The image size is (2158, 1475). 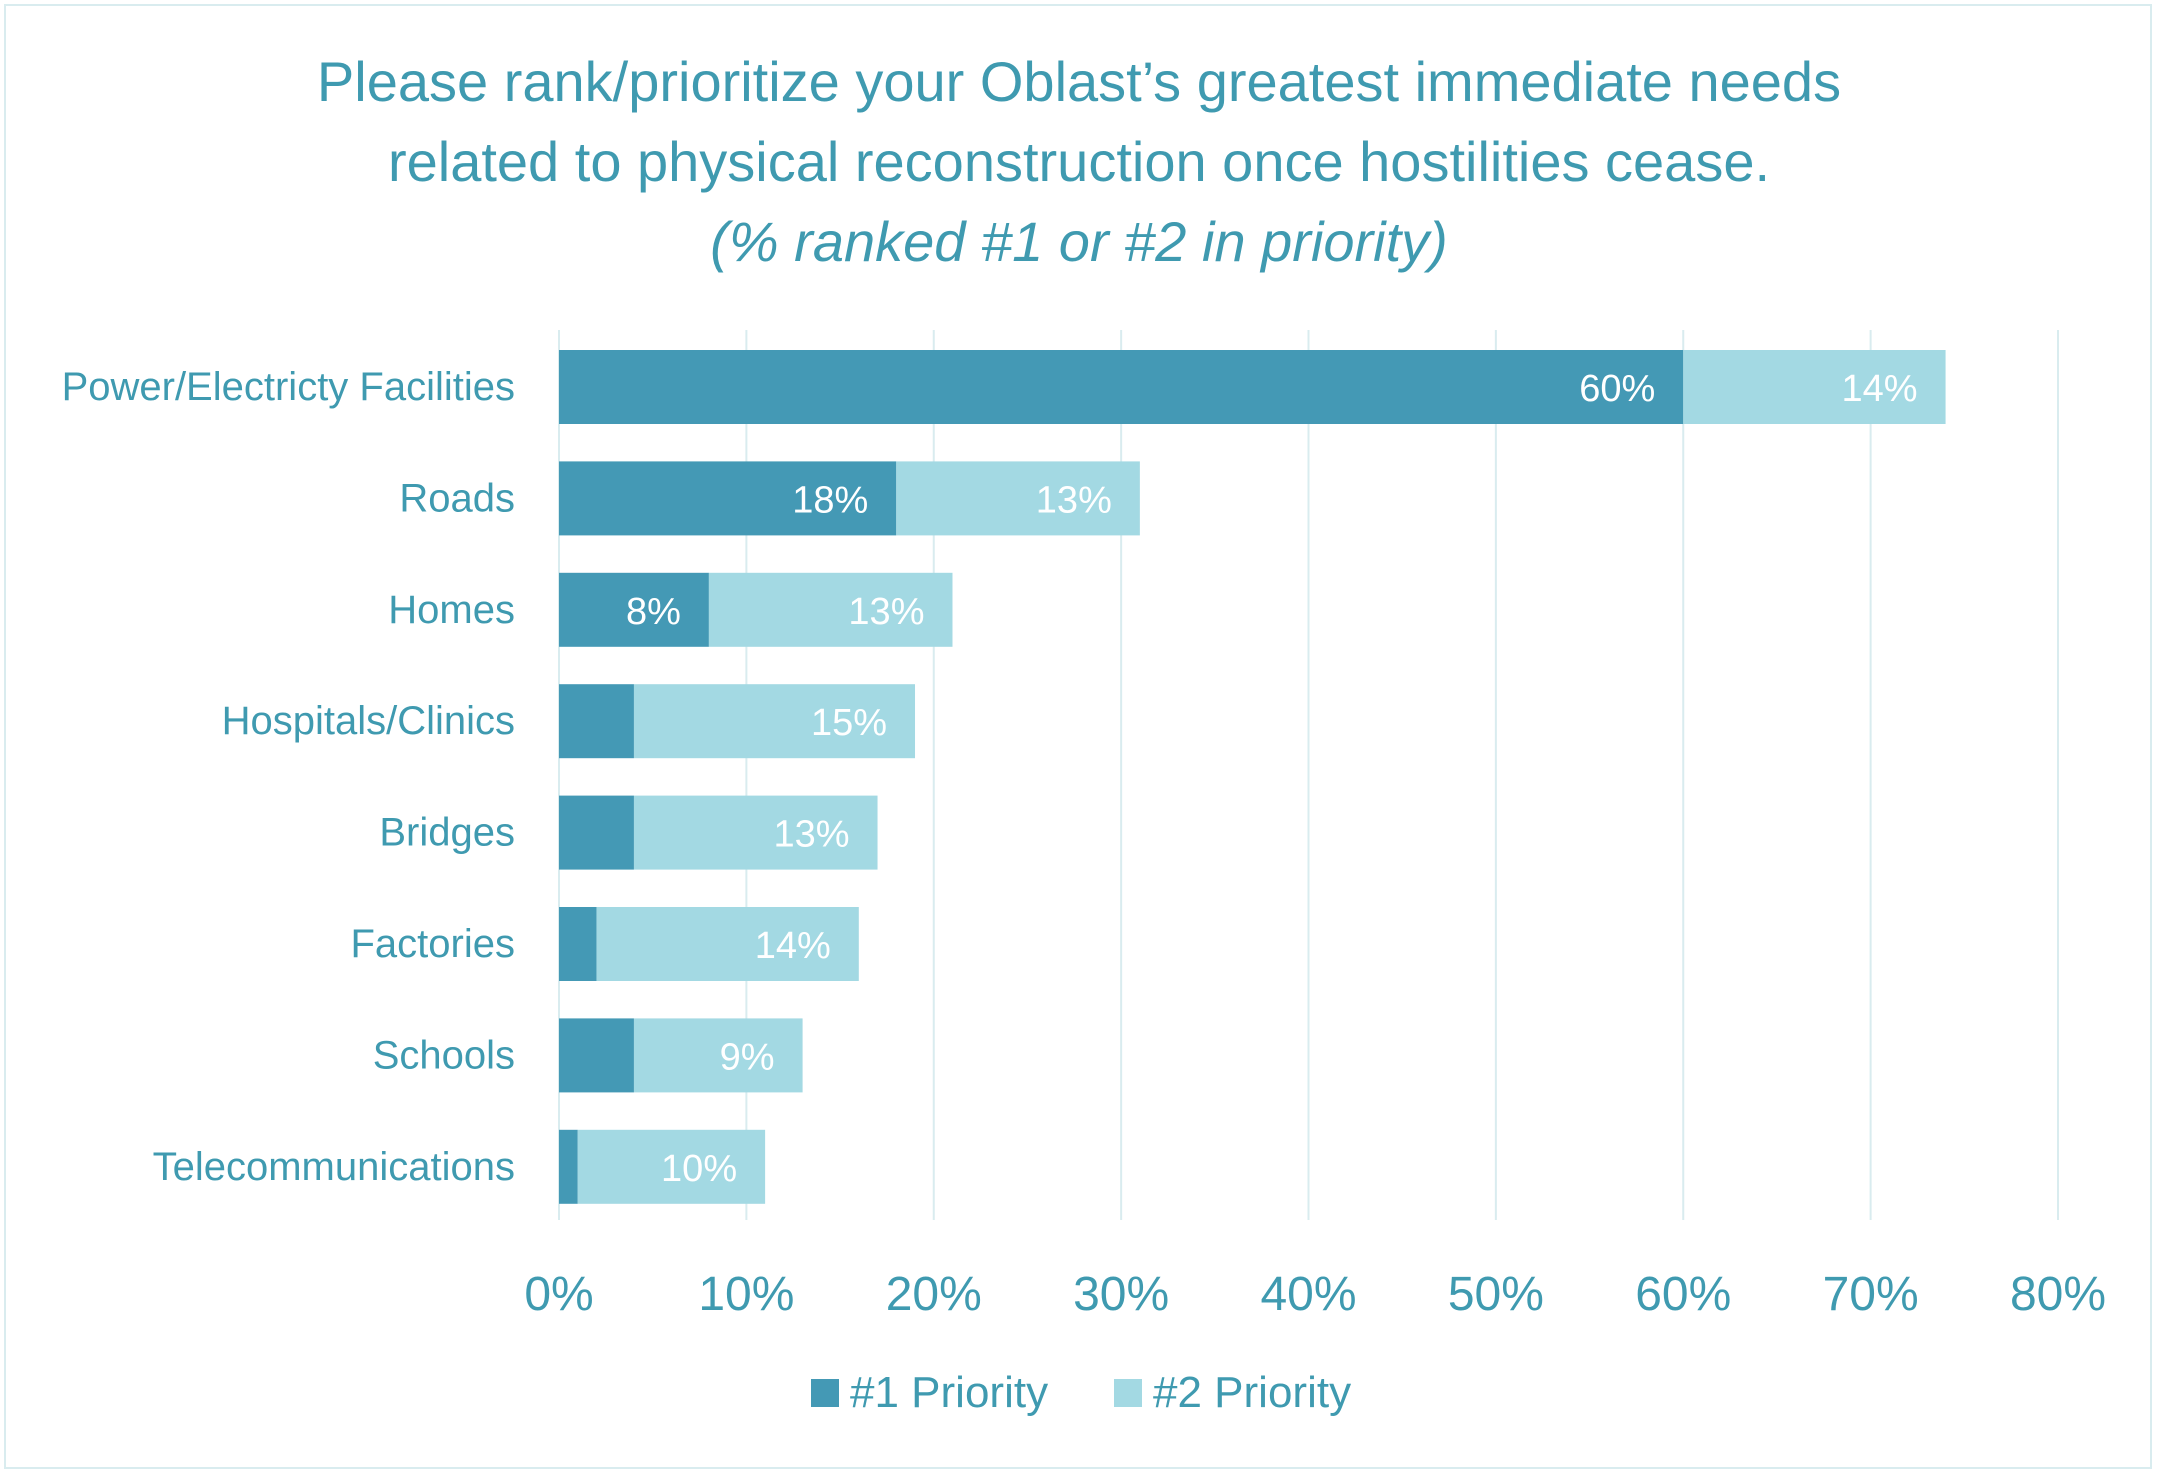 What do you see at coordinates (1252, 1392) in the screenshot?
I see `legend-label: #2 Priority` at bounding box center [1252, 1392].